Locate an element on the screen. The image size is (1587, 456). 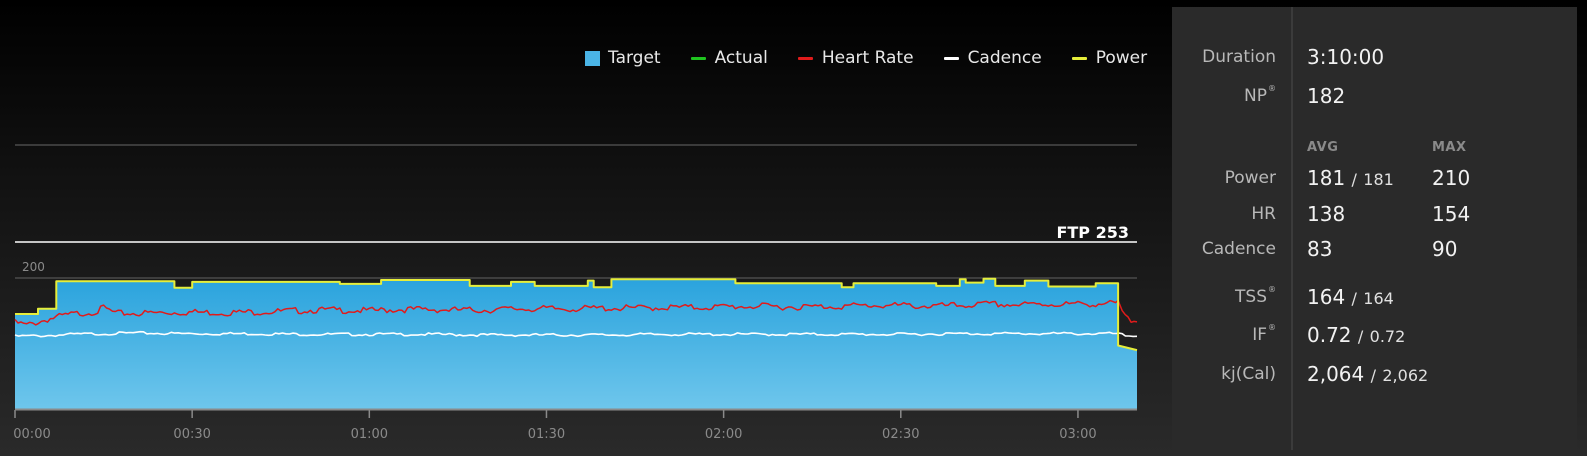
x-tick-label: 00:00 is located at coordinates (31, 434).